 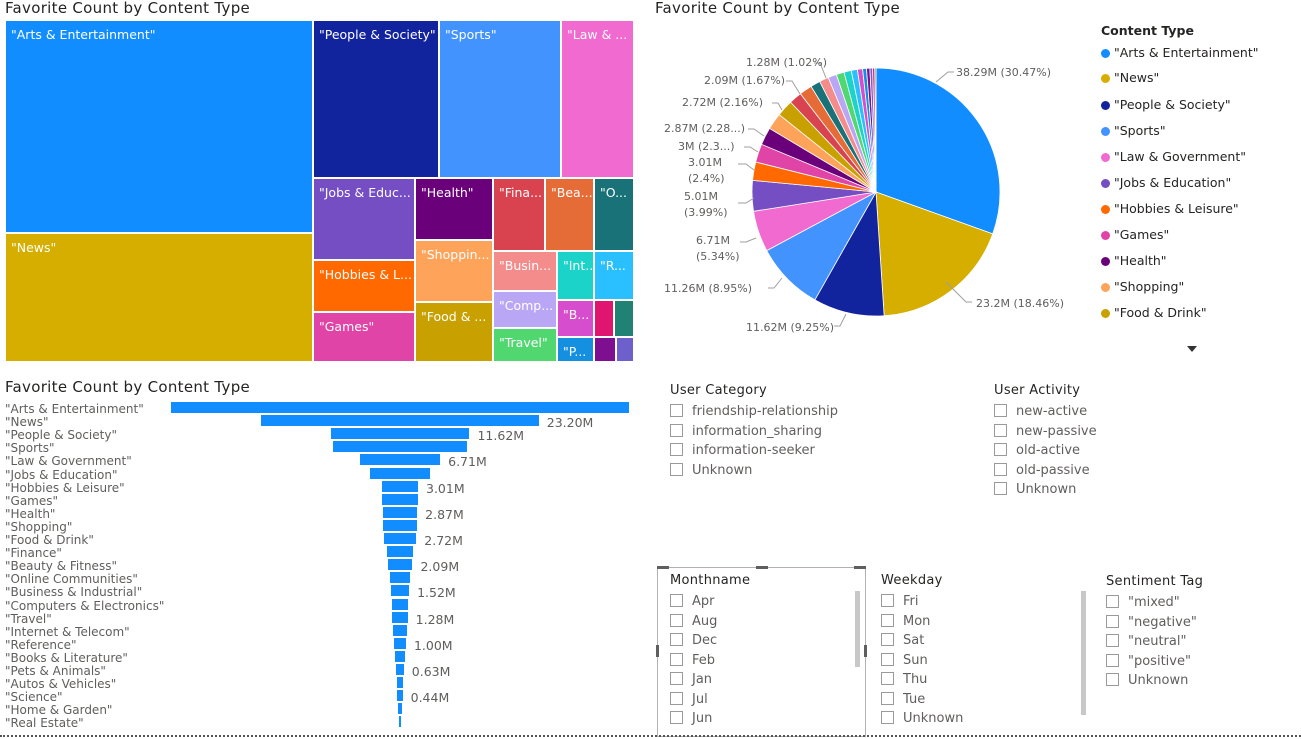 What do you see at coordinates (525, 345) in the screenshot?
I see `treemap-cell: "Travel"` at bounding box center [525, 345].